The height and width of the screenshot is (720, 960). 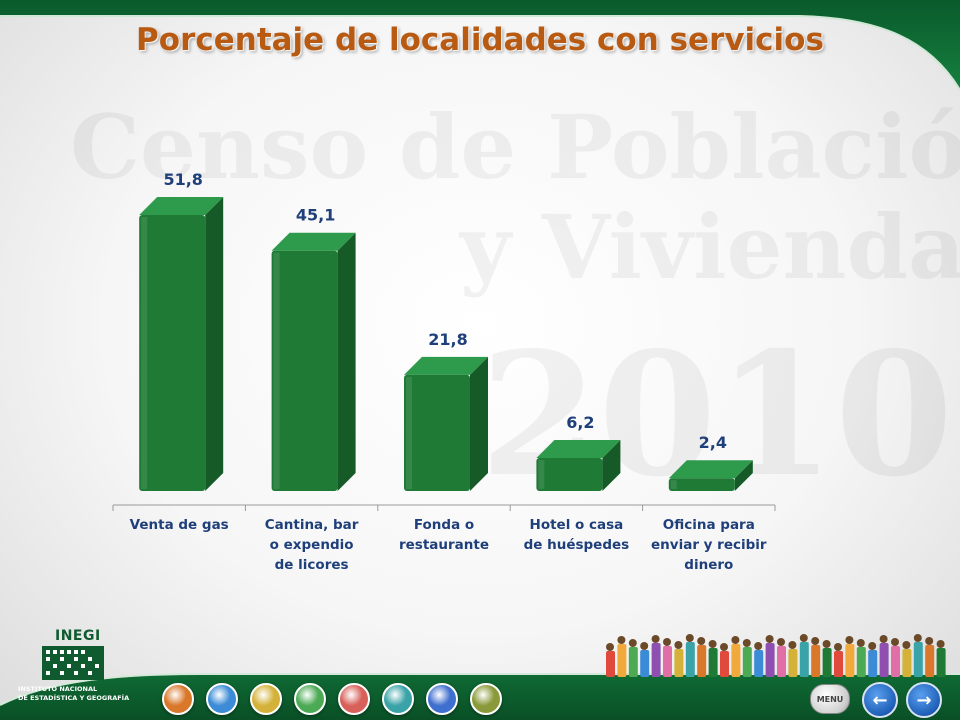 What do you see at coordinates (442, 699) in the screenshot?
I see `map-icon` at bounding box center [442, 699].